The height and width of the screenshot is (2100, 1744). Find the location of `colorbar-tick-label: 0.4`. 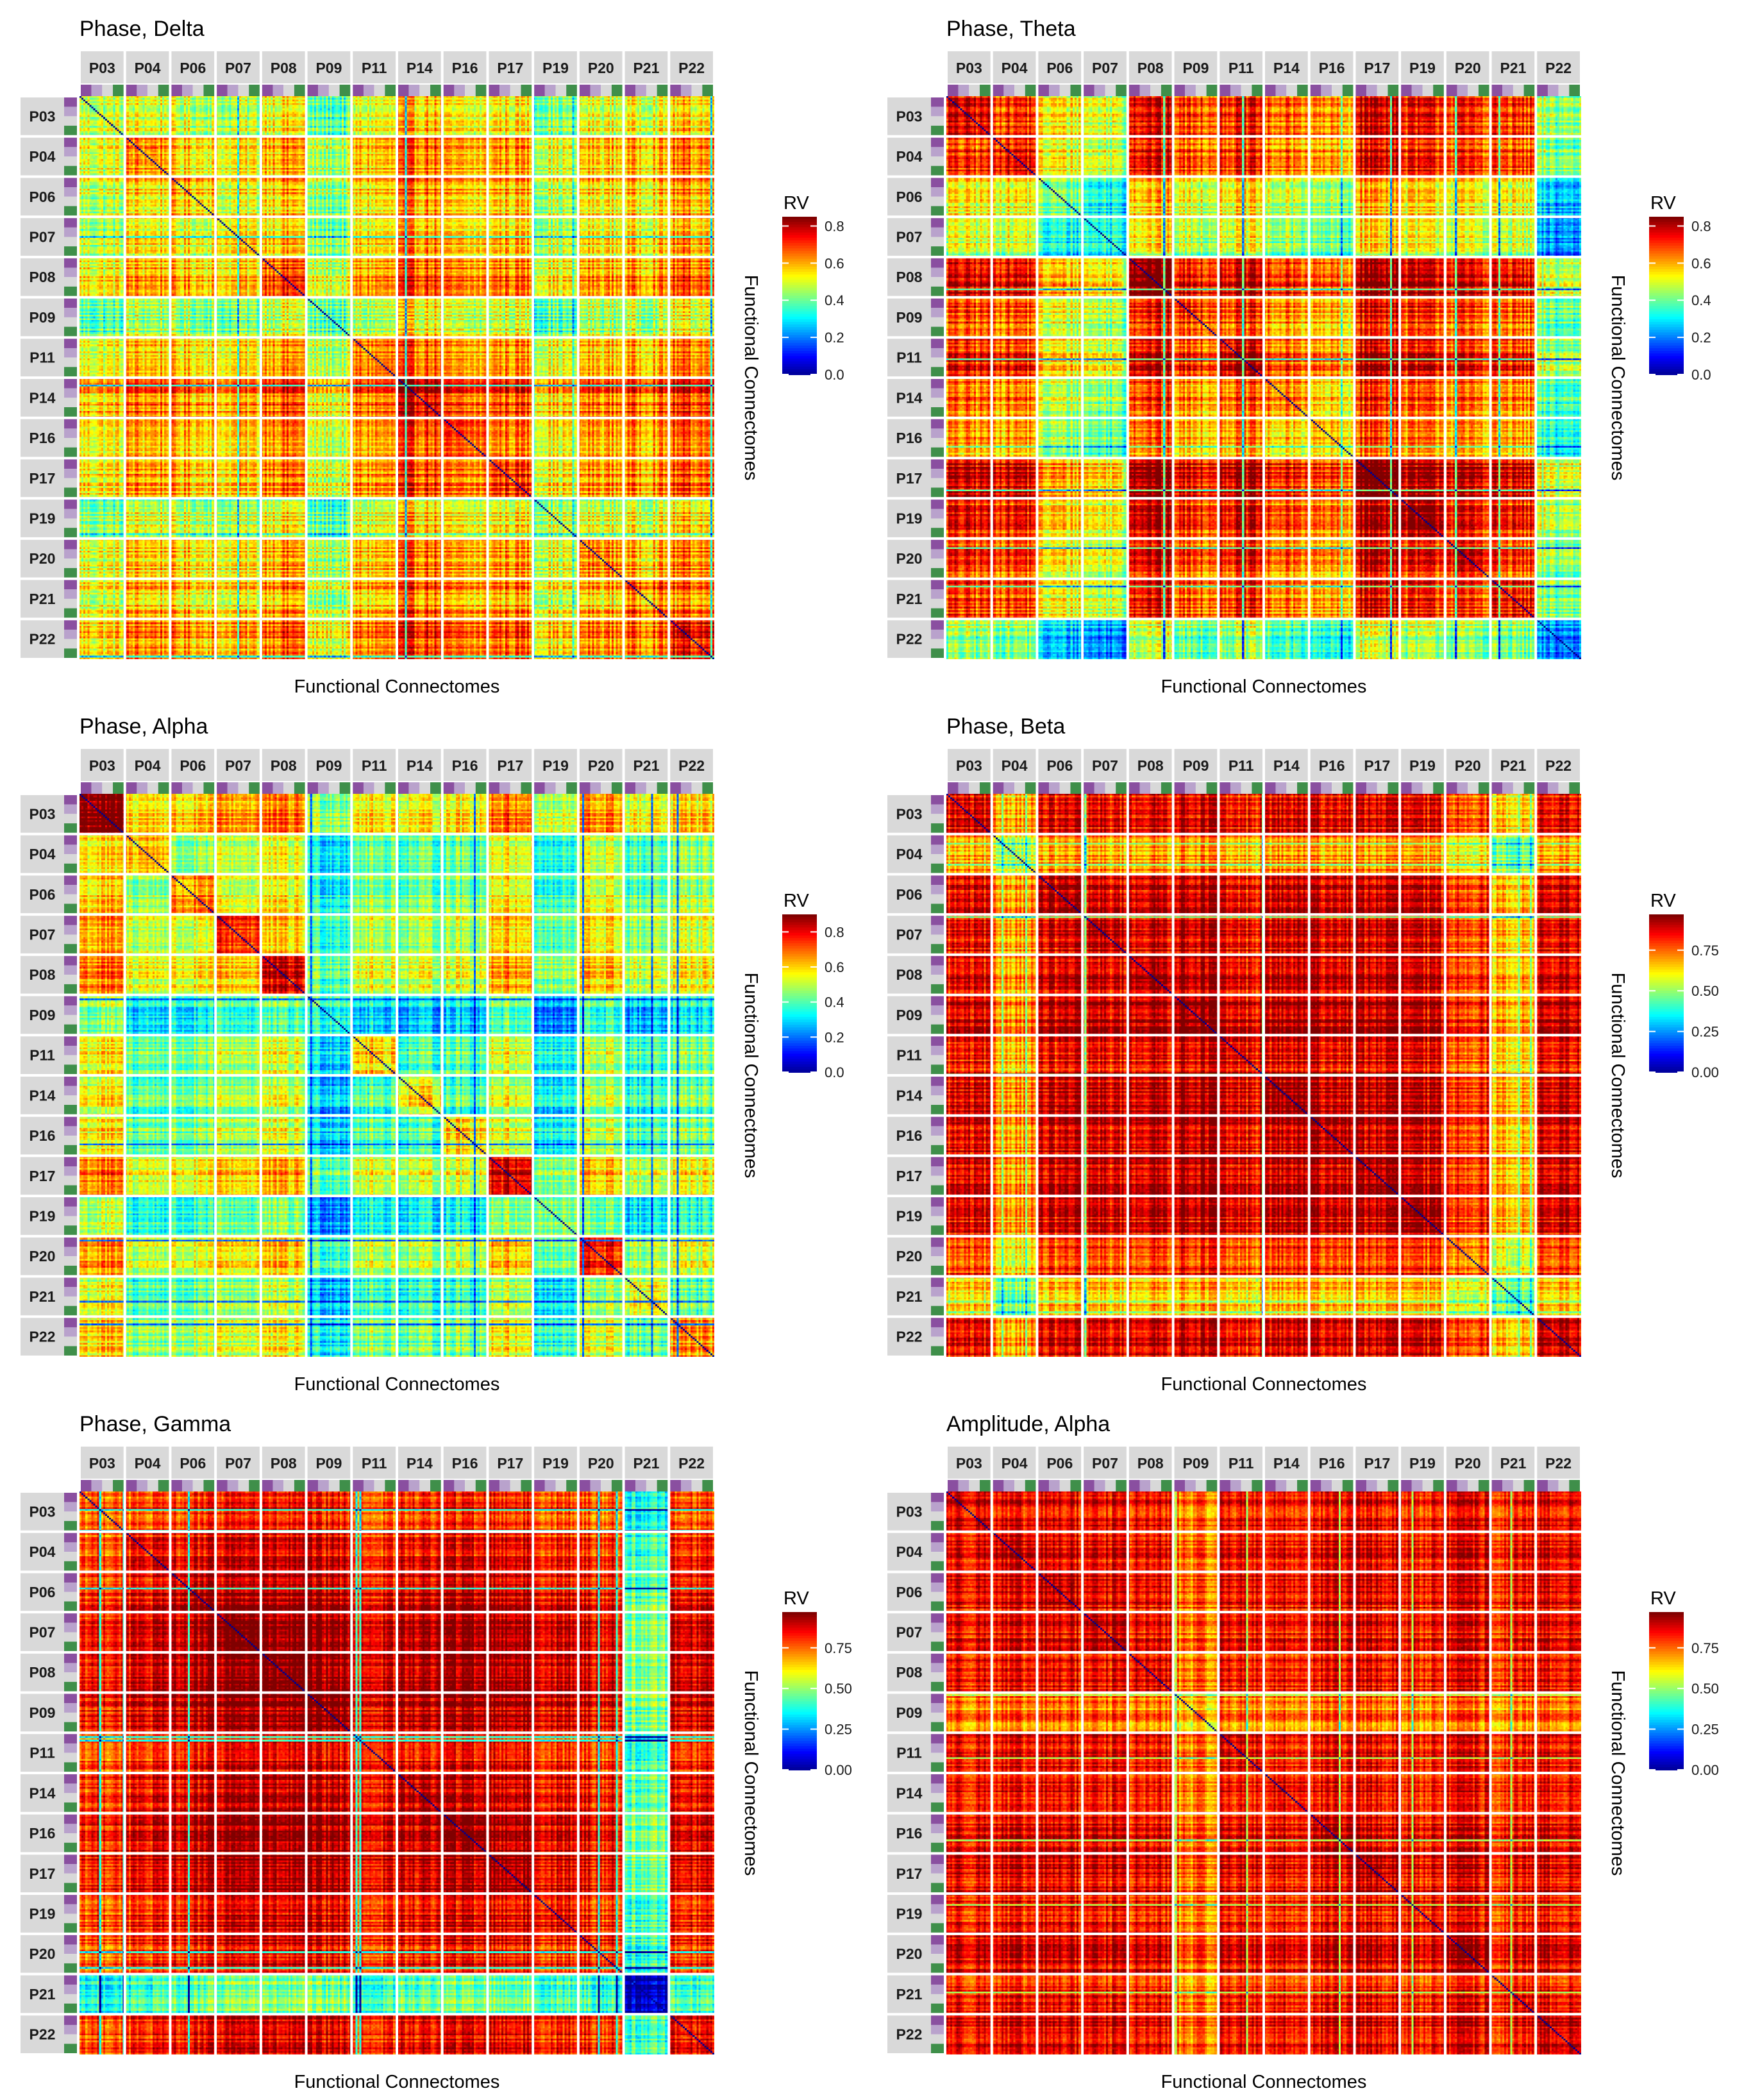

colorbar-tick-label: 0.4 is located at coordinates (835, 1003).